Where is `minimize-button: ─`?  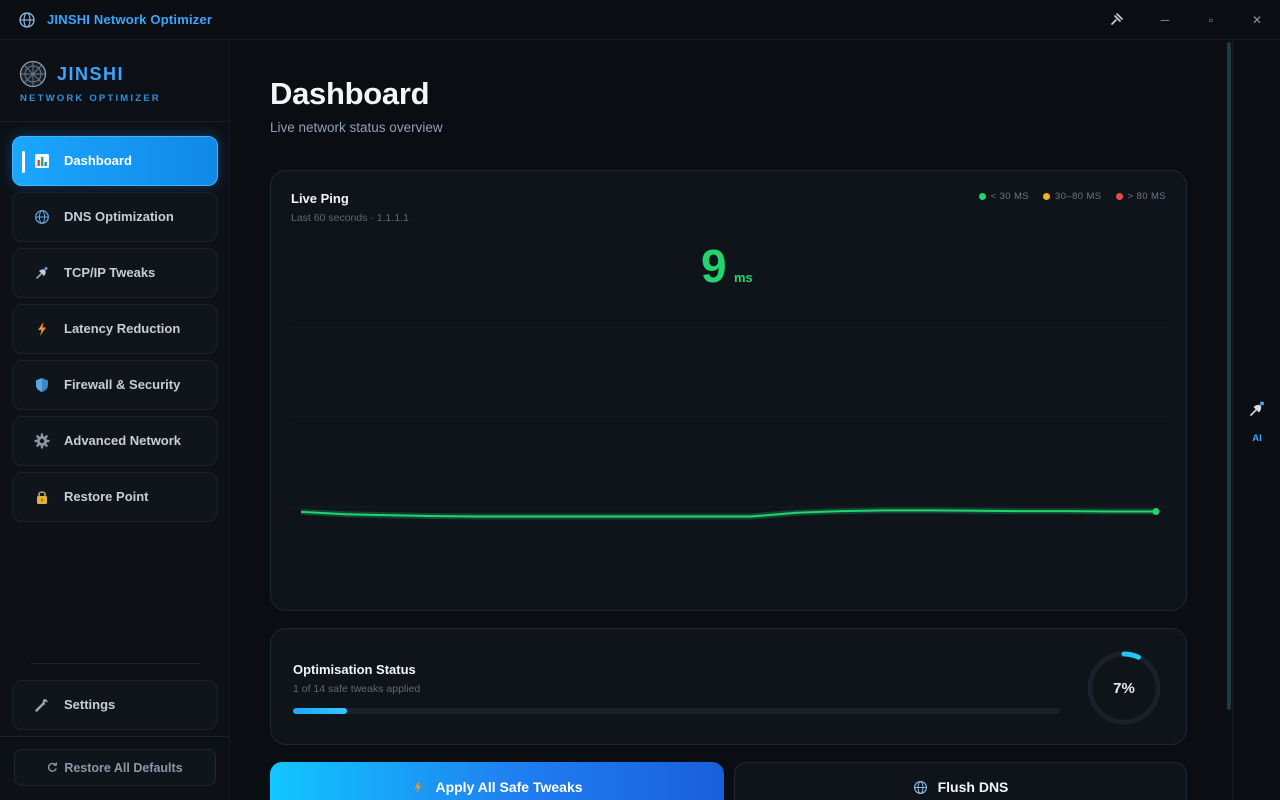 minimize-button: ─ is located at coordinates (1165, 20).